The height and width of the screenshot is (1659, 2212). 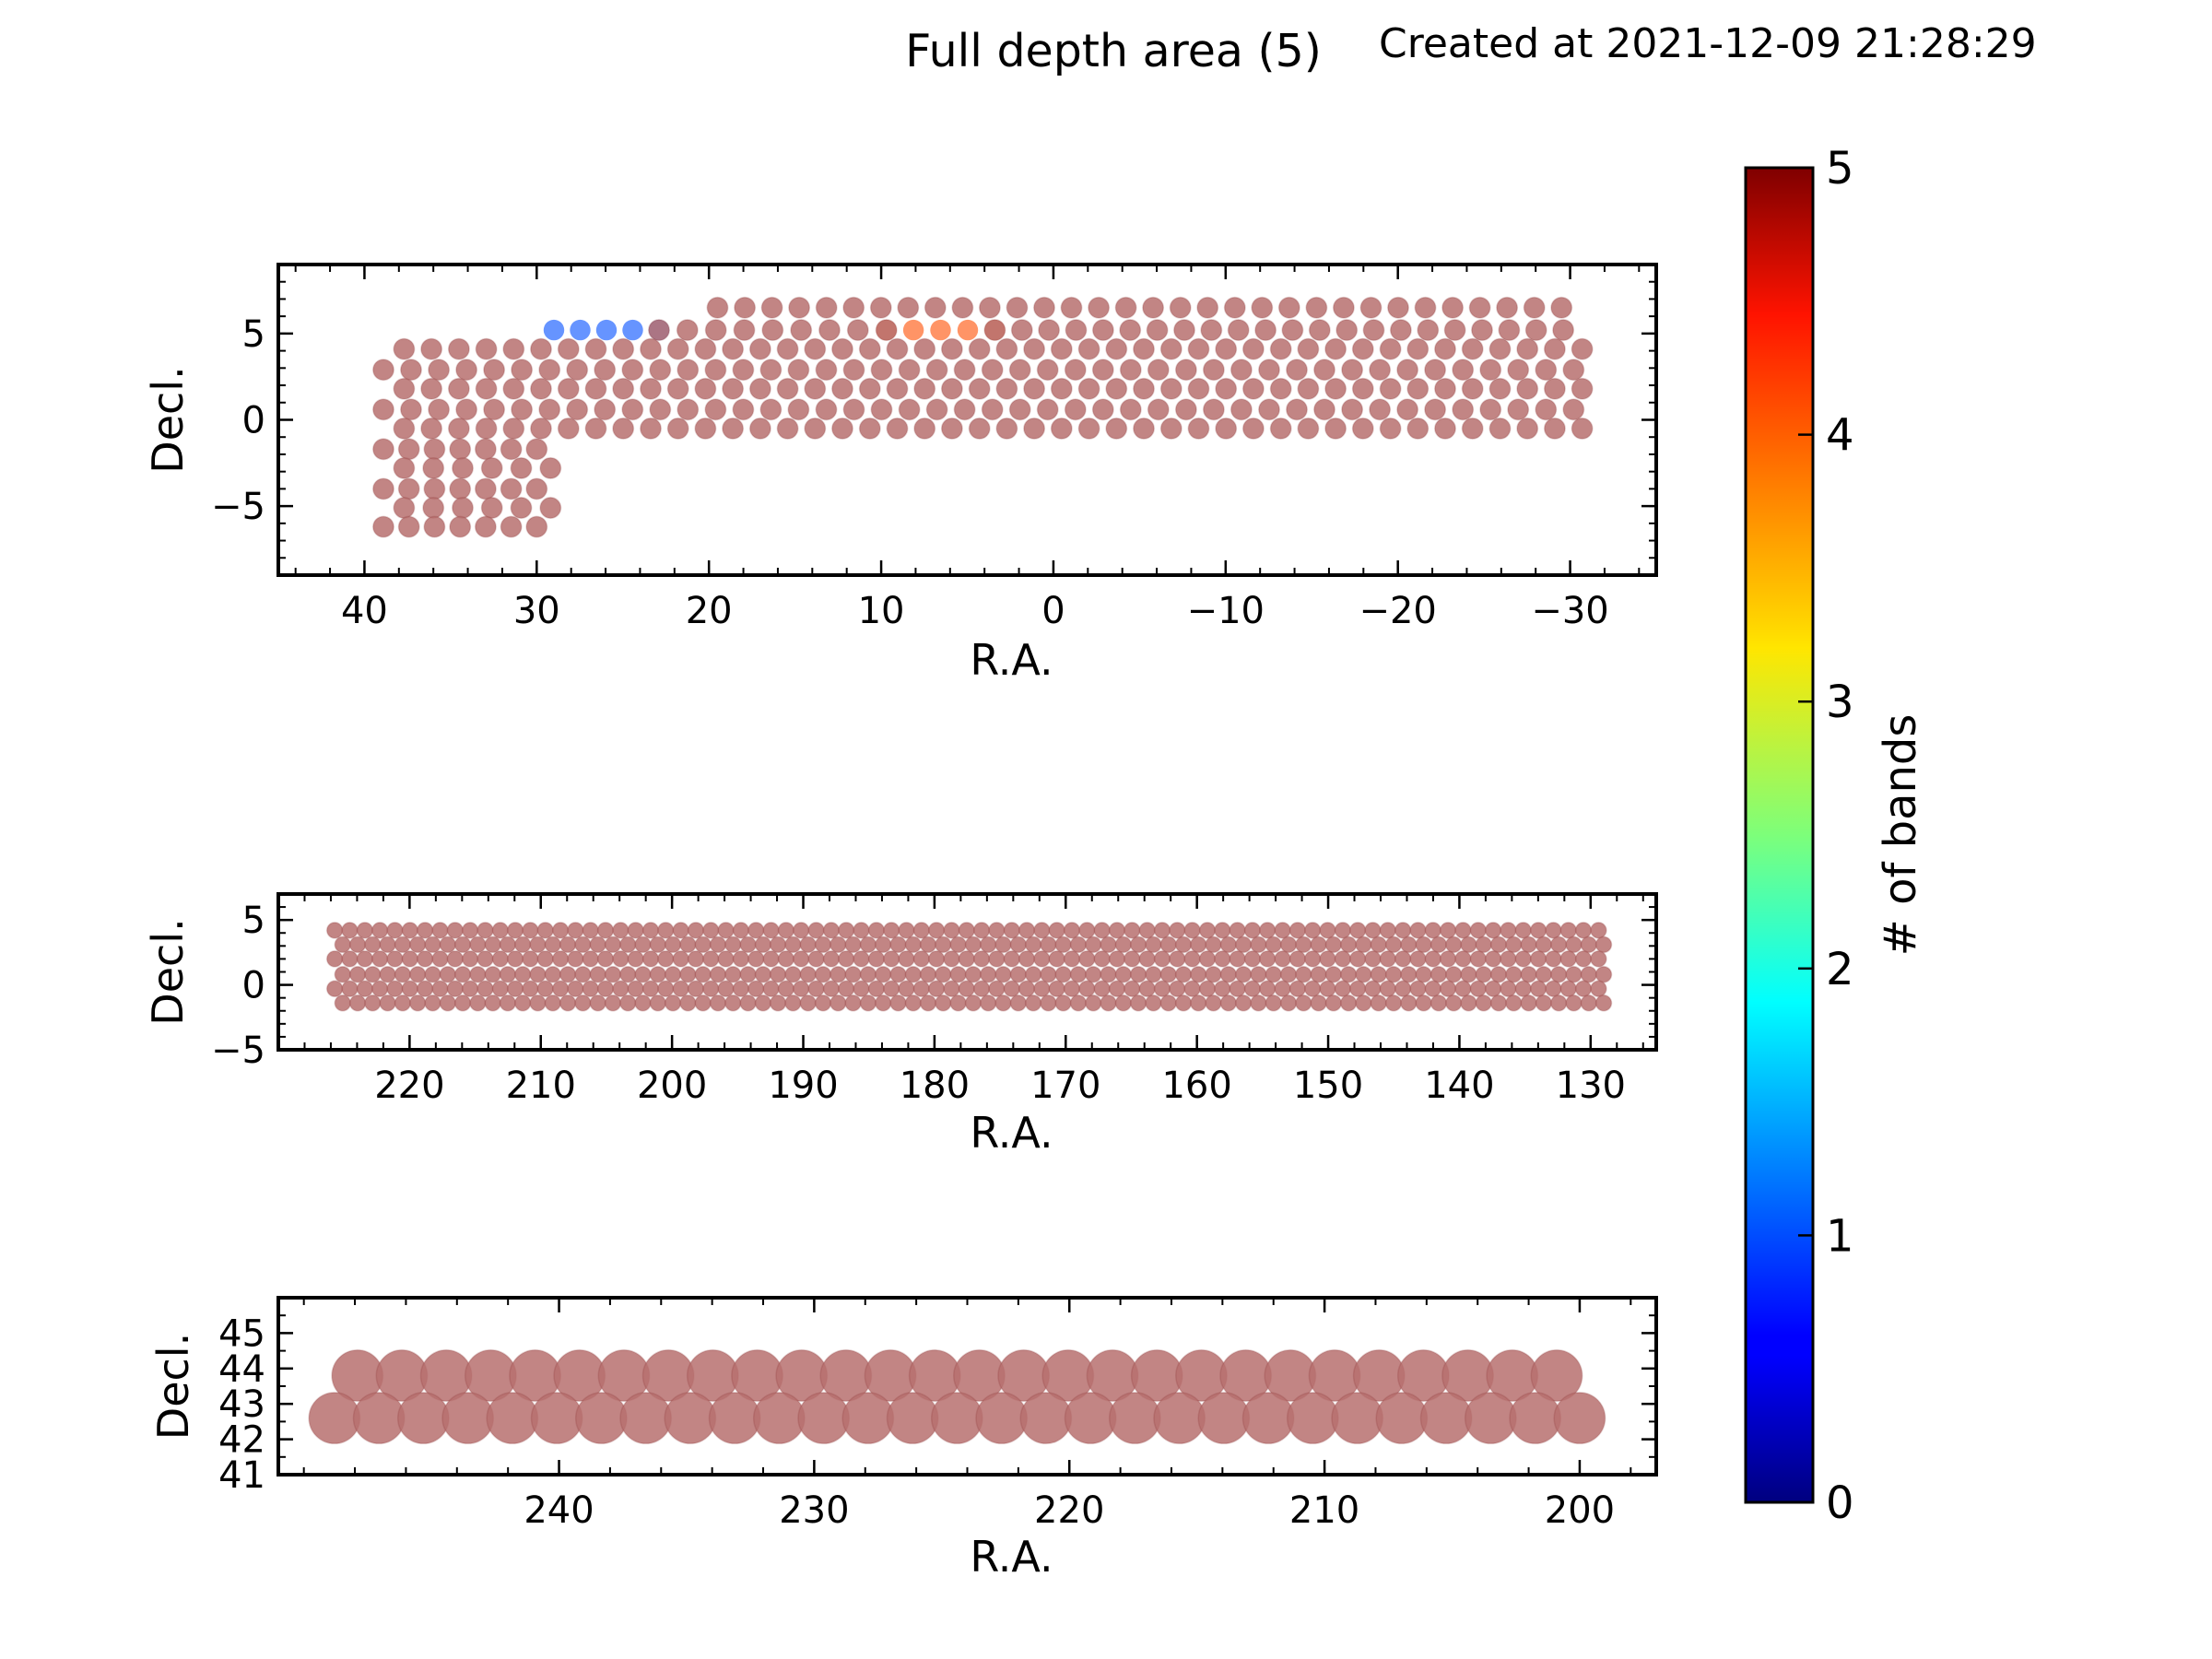 What do you see at coordinates (1459, 1086) in the screenshot?
I see `x-tick-label: 140` at bounding box center [1459, 1086].